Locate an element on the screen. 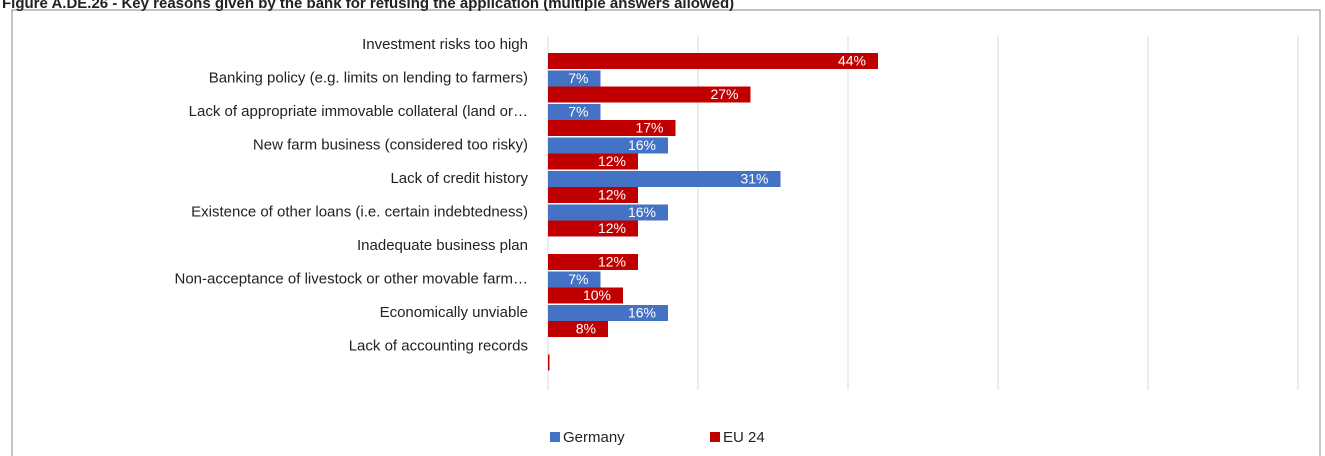 This screenshot has width=1325, height=456. category-label: Lack of accounting records is located at coordinates (438, 345).